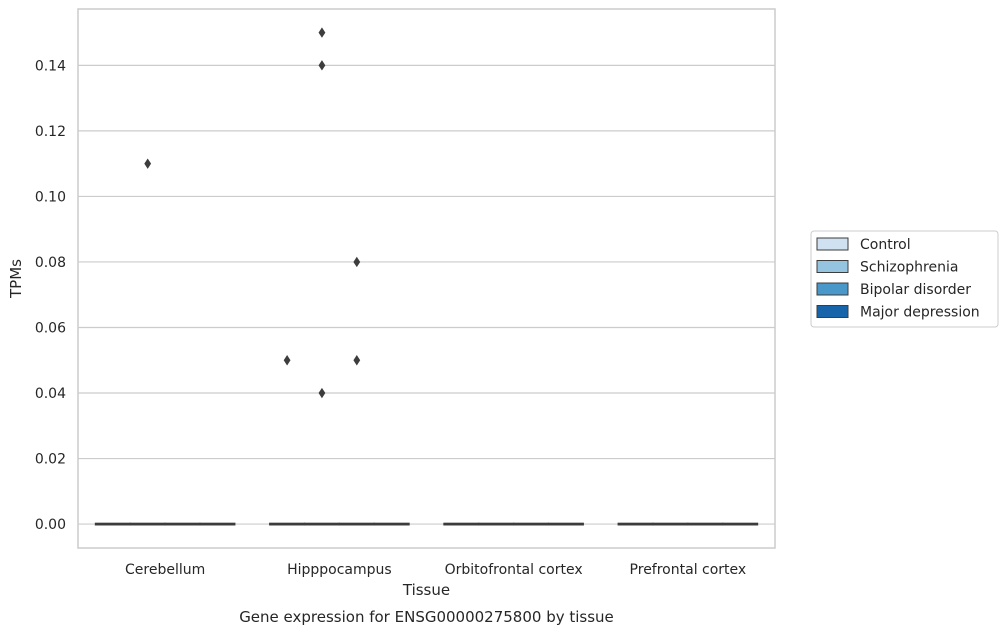 Image resolution: width=1007 pixels, height=634 pixels. Describe the element at coordinates (688, 570) in the screenshot. I see `x-tick-label: Prefrontal cortex` at that location.